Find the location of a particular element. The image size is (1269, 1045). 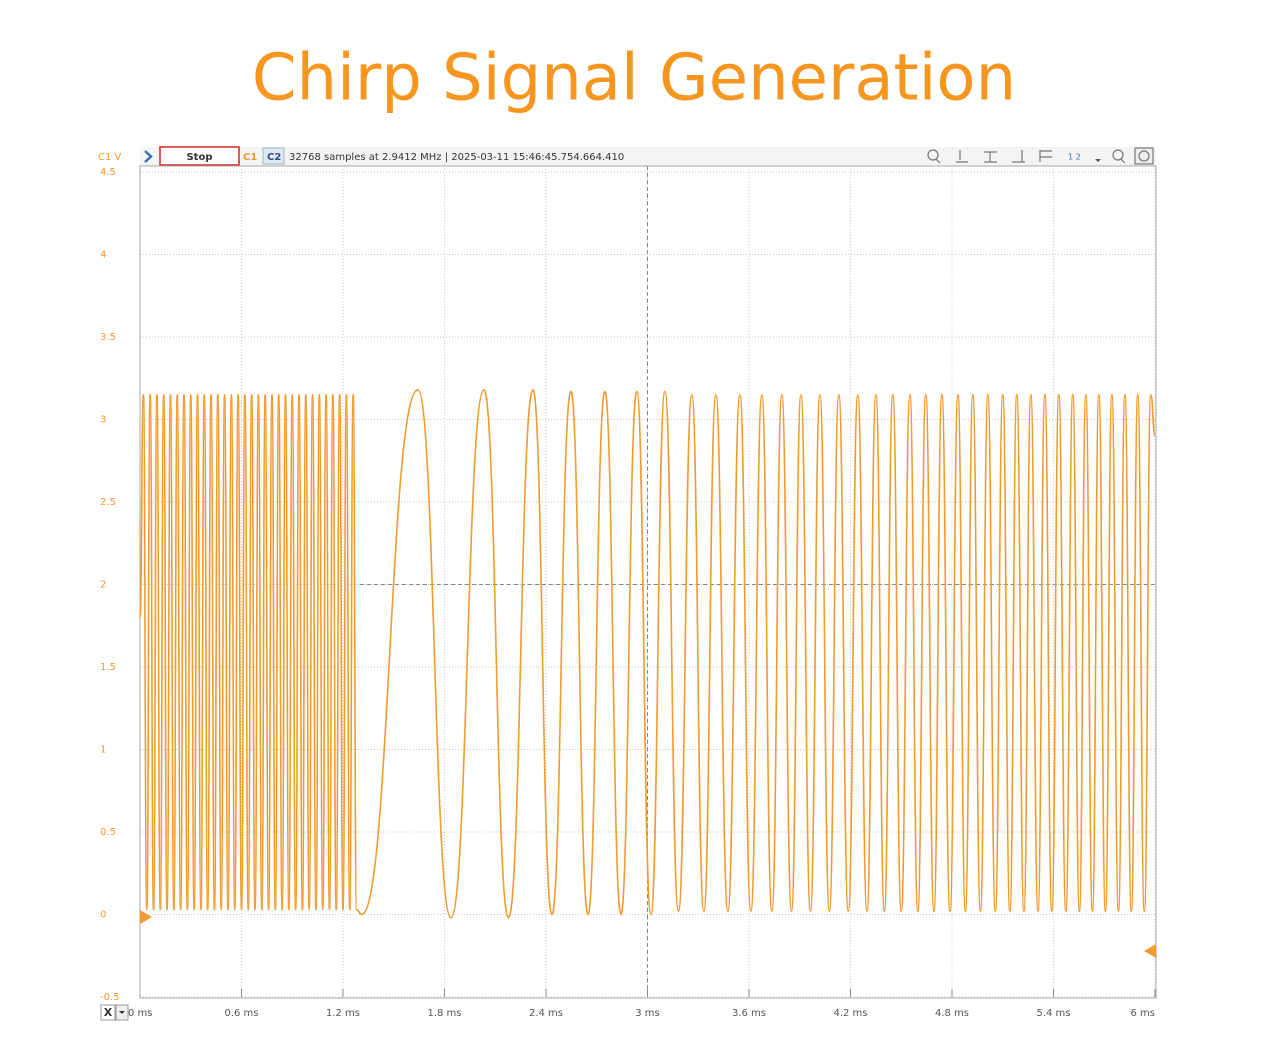

x-button is located at coordinates (108, 1012).